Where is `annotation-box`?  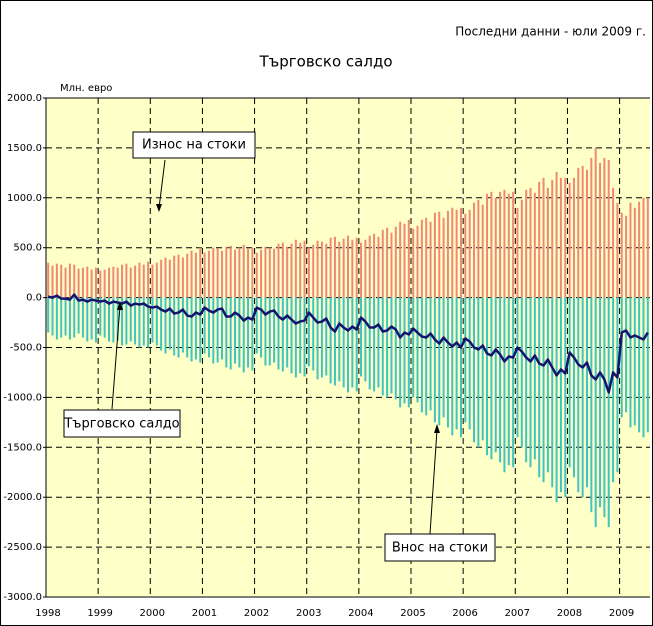 annotation-box is located at coordinates (122, 423).